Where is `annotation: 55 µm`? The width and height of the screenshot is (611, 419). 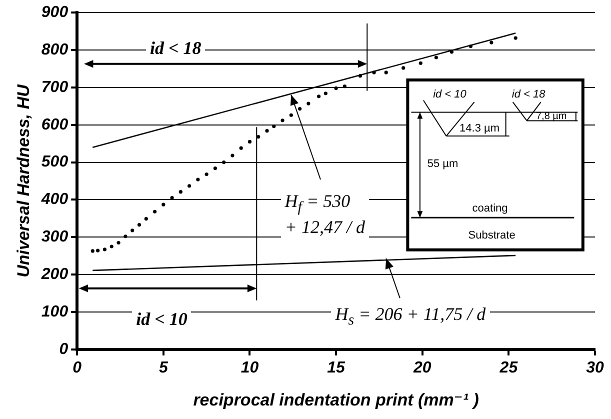
annotation: 55 µm is located at coordinates (442, 164).